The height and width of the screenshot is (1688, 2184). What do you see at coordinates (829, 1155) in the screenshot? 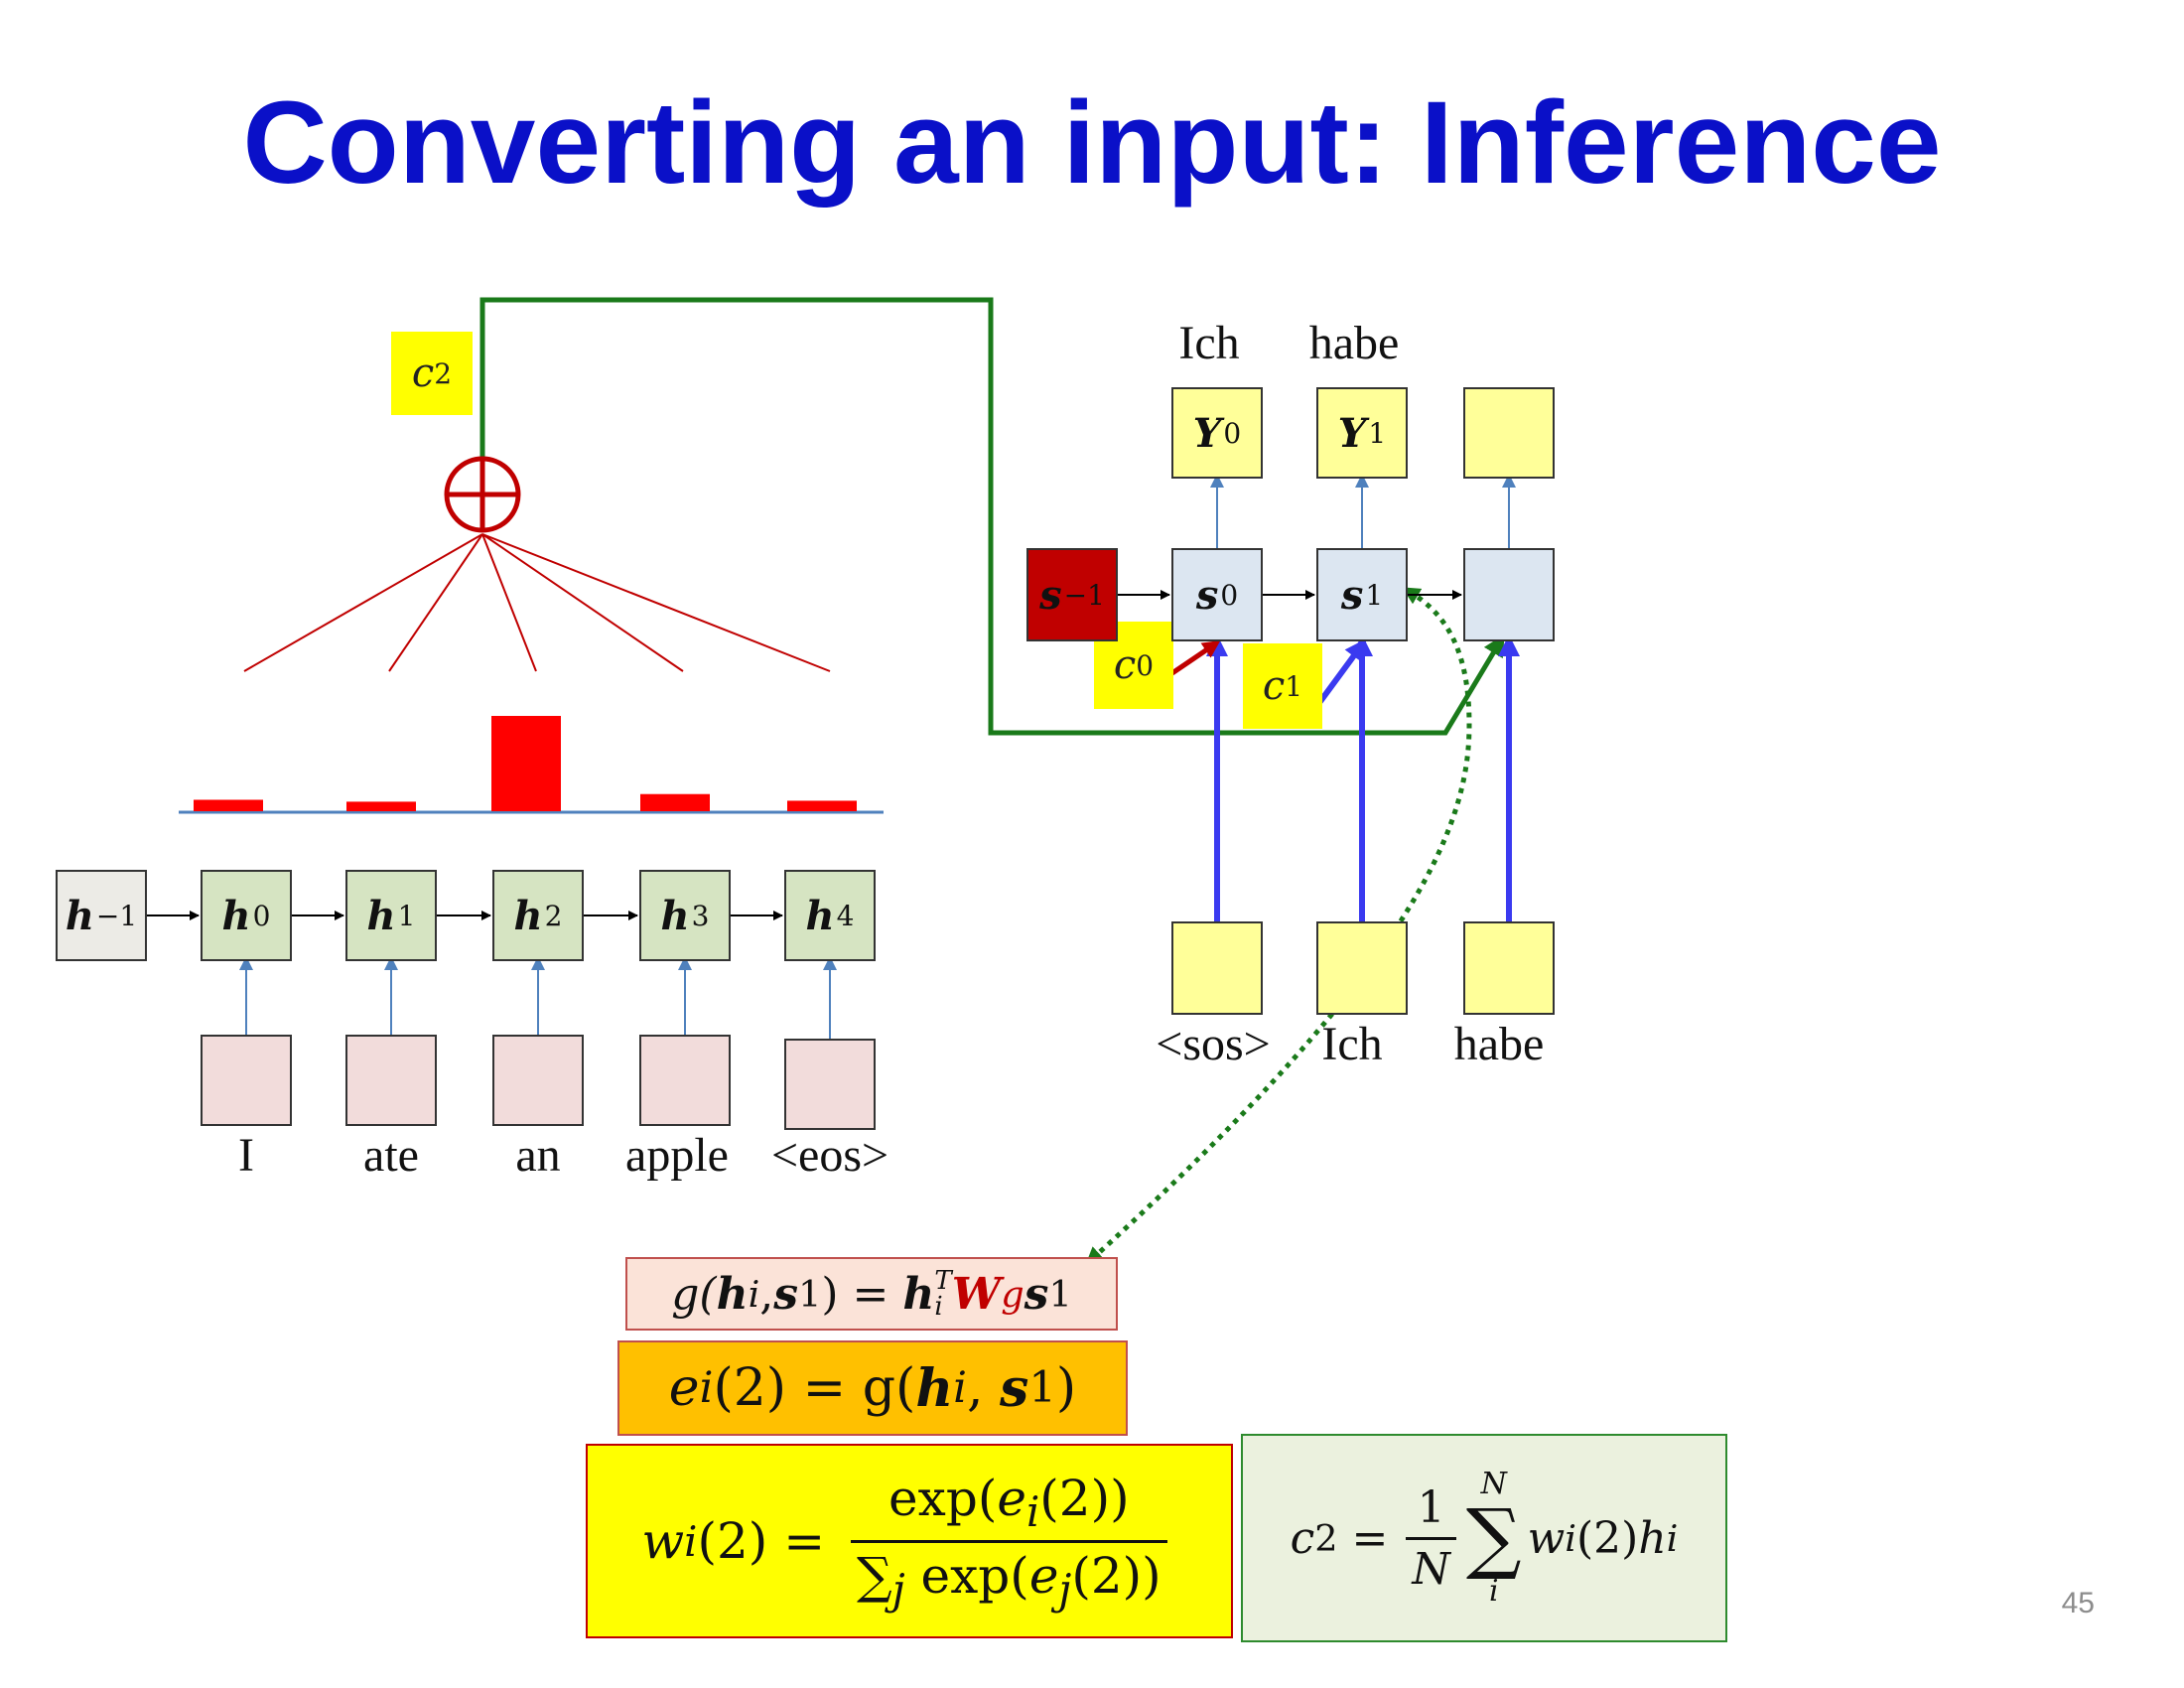
I see `encoder-word-4: <eos>` at bounding box center [829, 1155].